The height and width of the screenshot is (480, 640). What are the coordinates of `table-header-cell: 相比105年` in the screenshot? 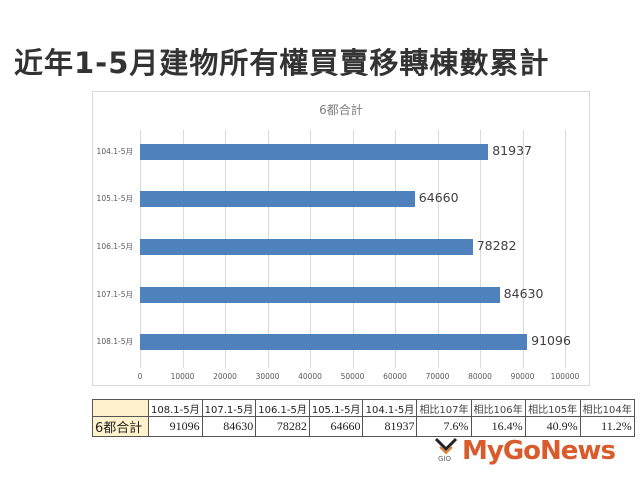 It's located at (552, 408).